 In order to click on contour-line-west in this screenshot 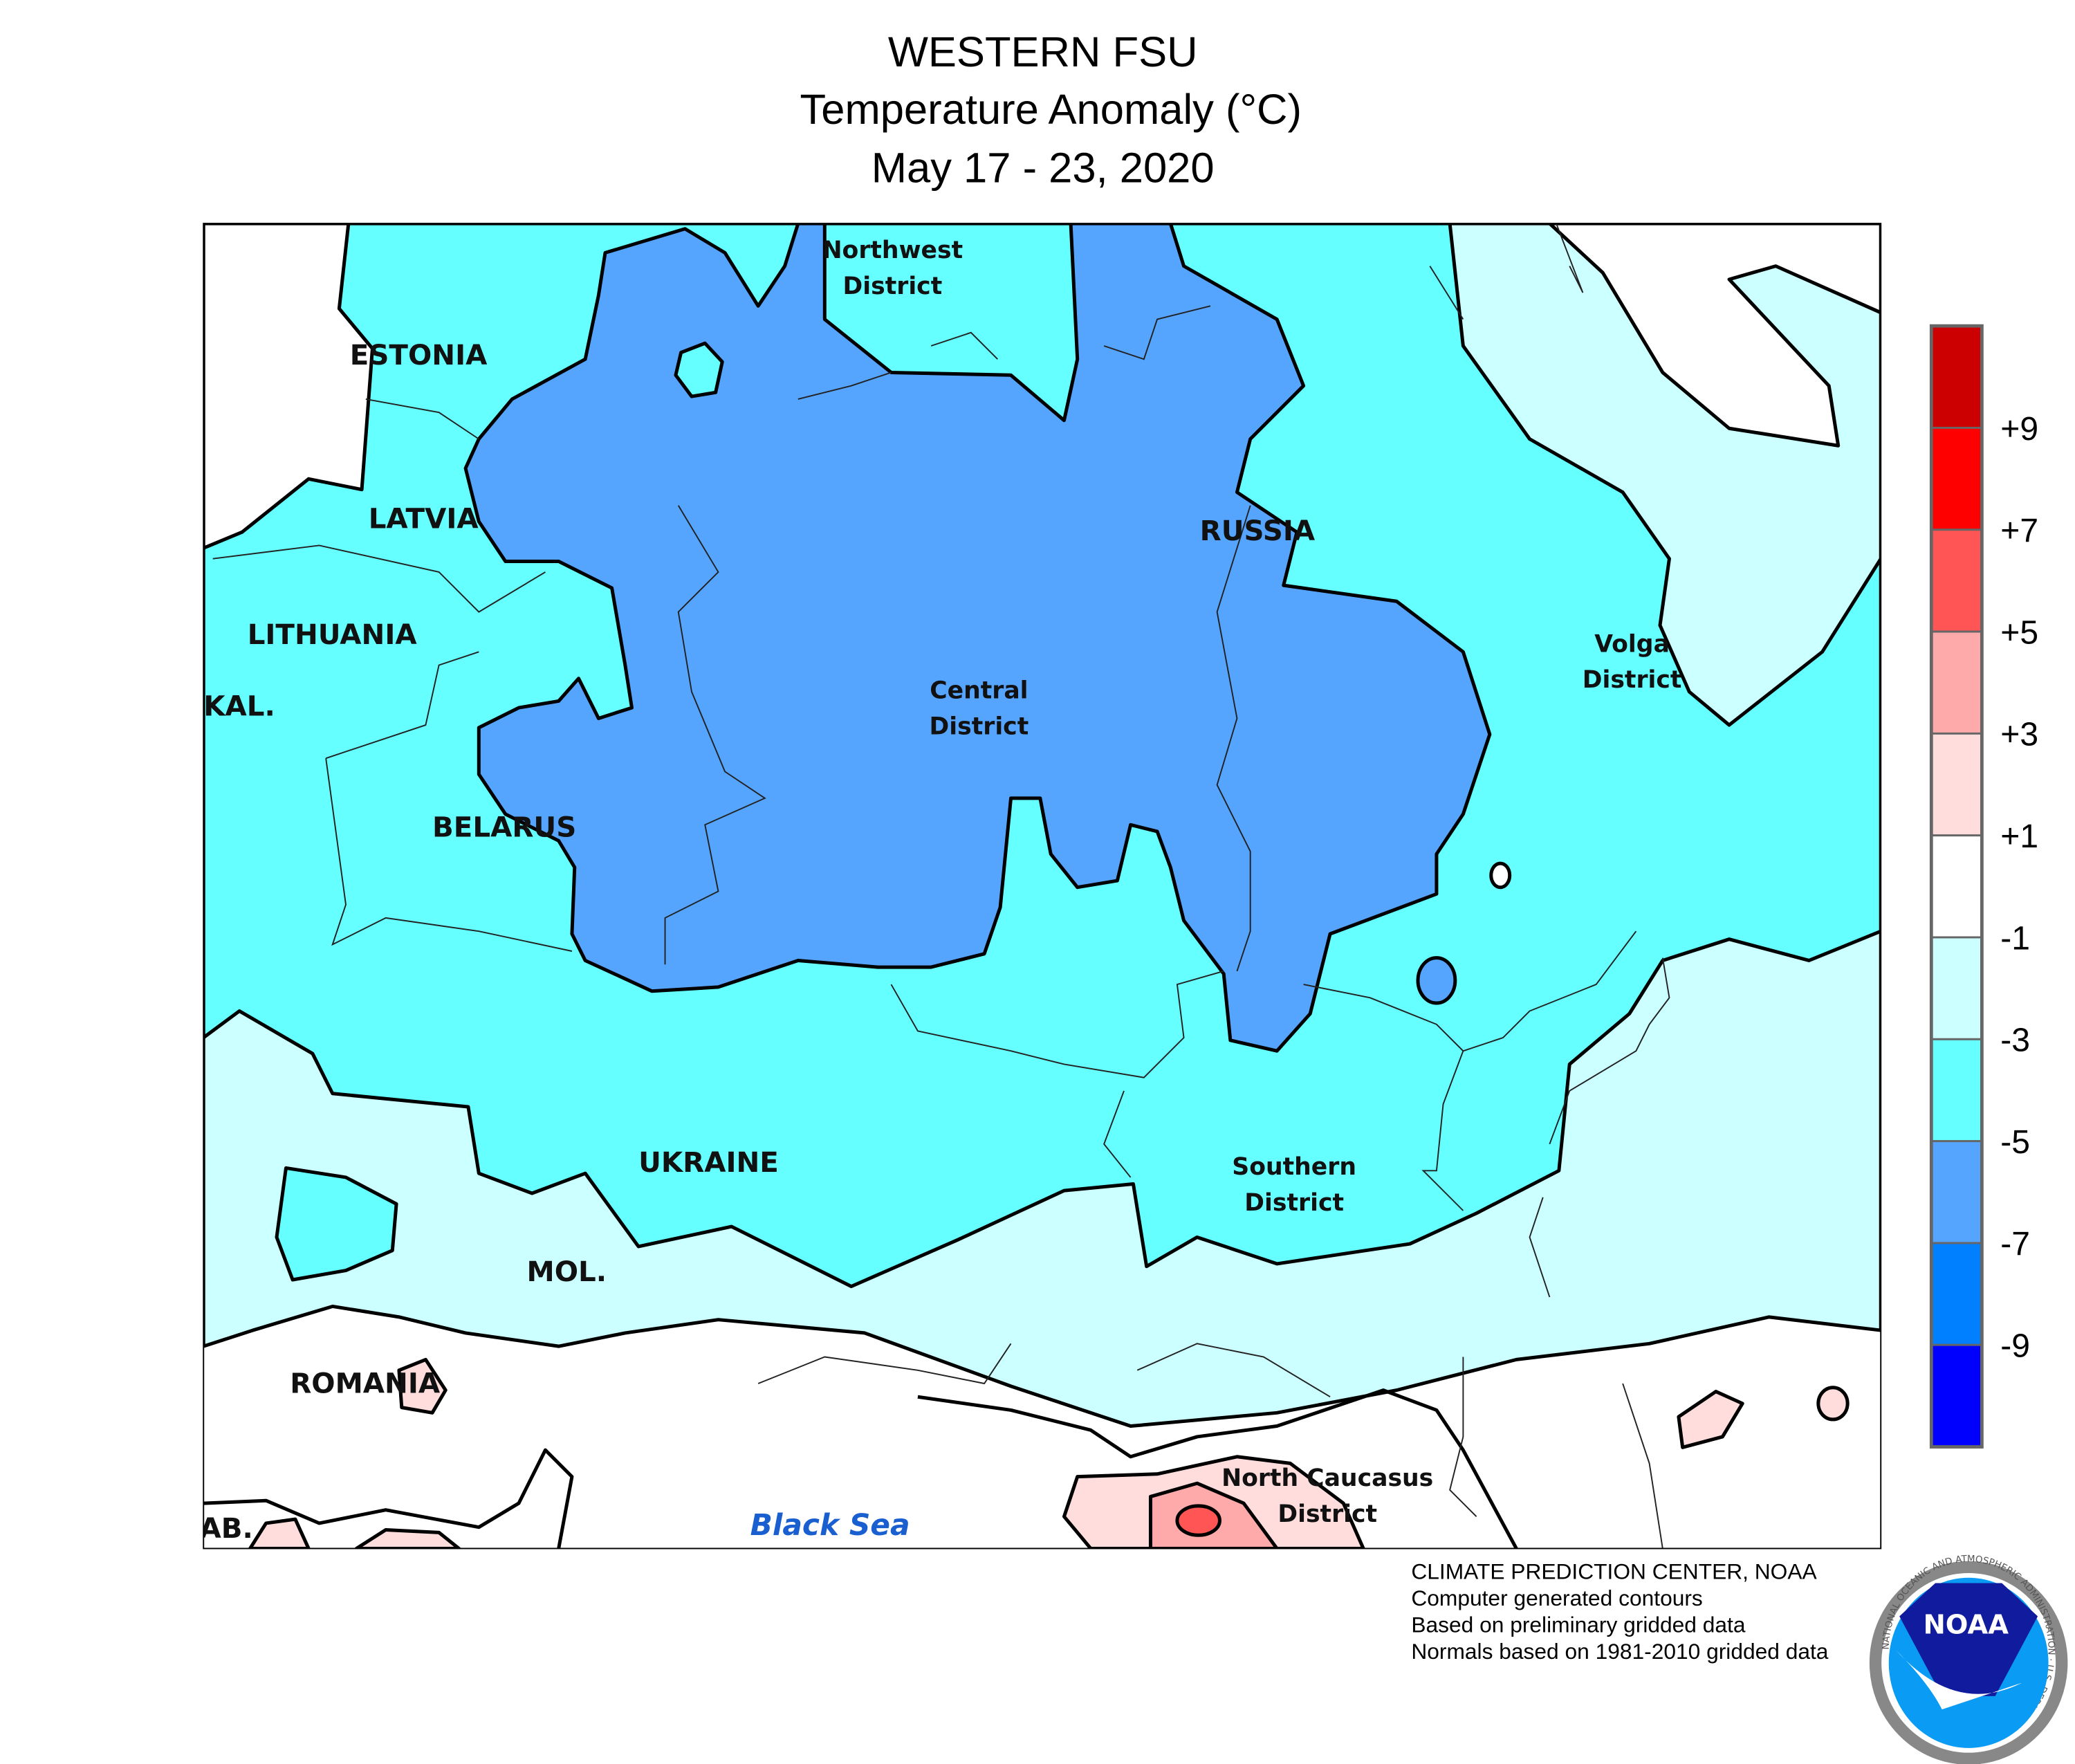, I will do `click(388, 1498)`.